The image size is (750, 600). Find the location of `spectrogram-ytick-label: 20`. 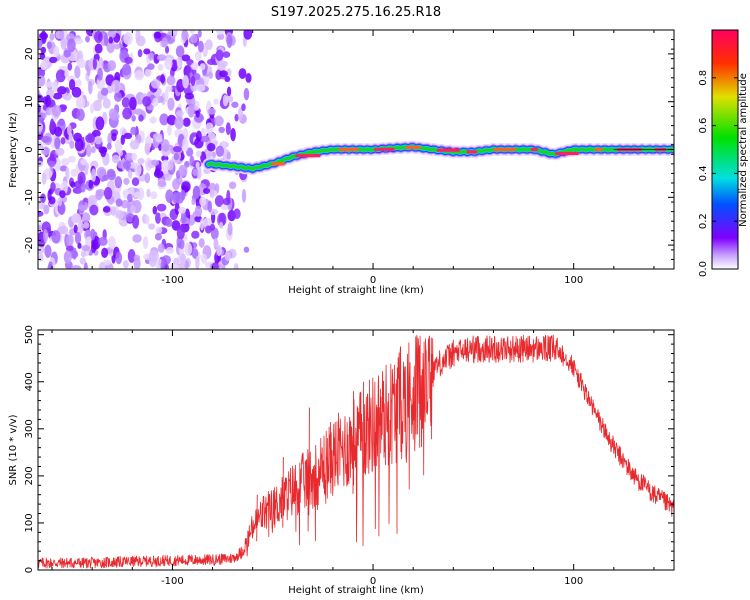

spectrogram-ytick-label: 20 is located at coordinates (29, 54).